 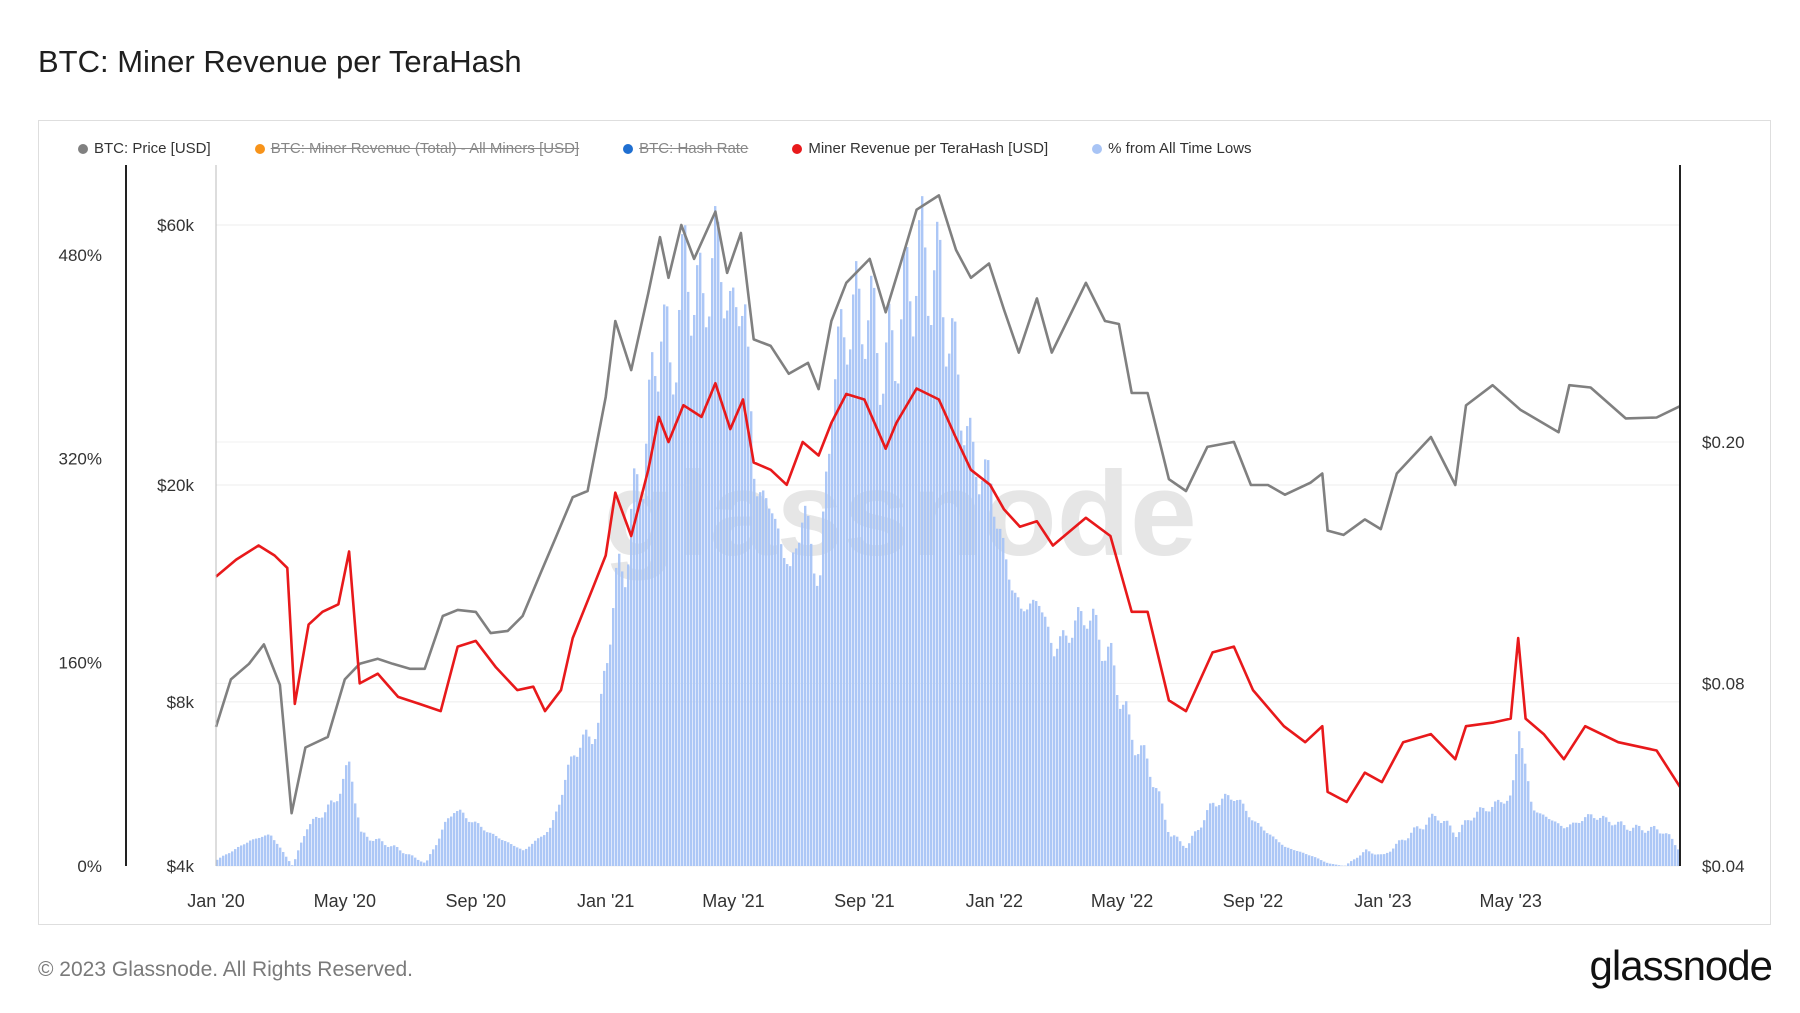 What do you see at coordinates (226, 969) in the screenshot?
I see `copyright-footer: © 2023 Glassnode. All Rights Reserved.` at bounding box center [226, 969].